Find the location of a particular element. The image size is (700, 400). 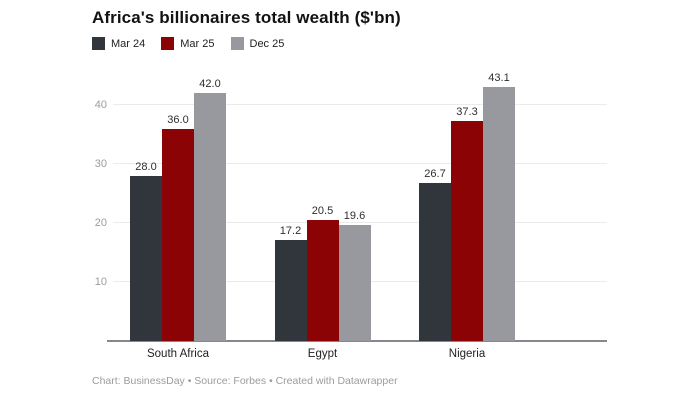

category-label: Nigeria is located at coordinates (467, 354).